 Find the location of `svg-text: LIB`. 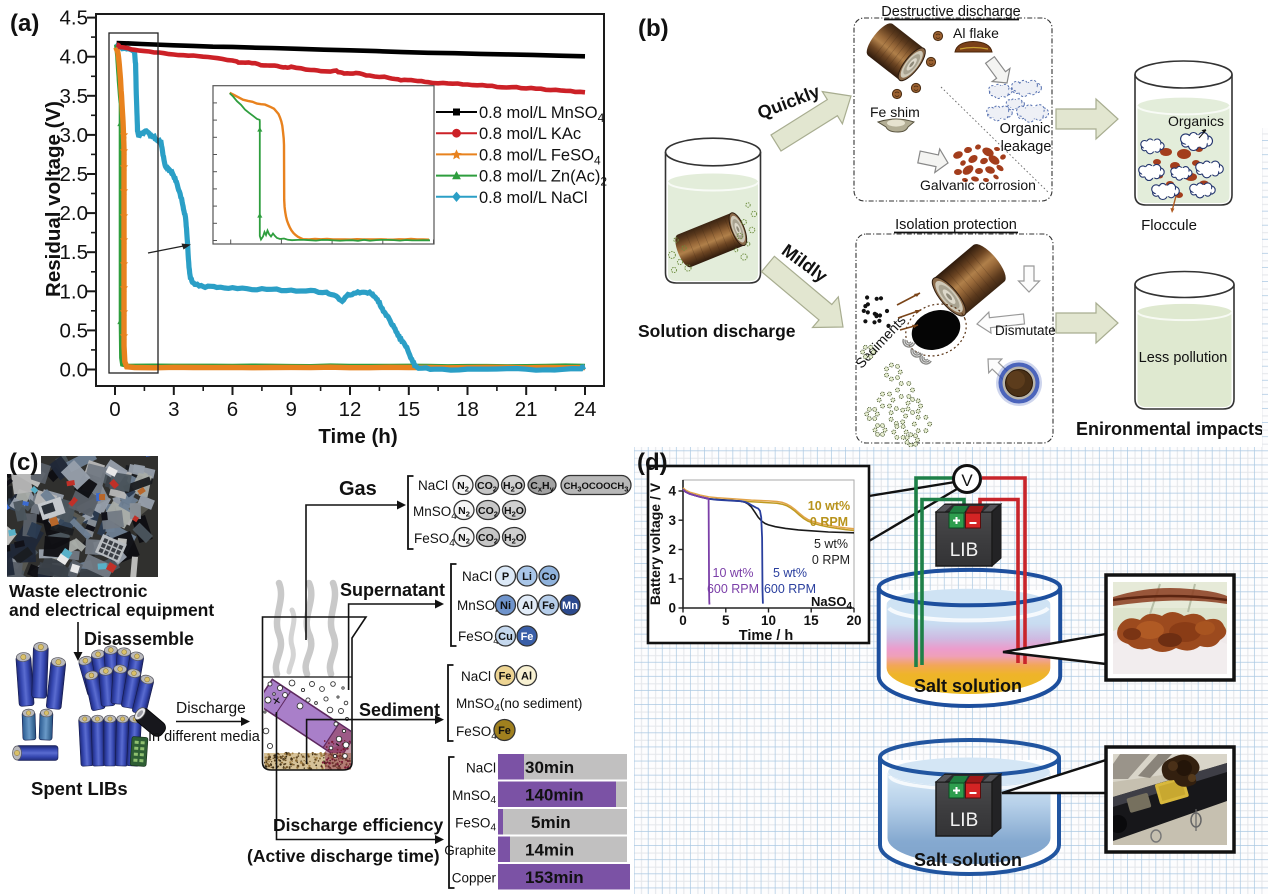

svg-text: LIB is located at coordinates (964, 820).